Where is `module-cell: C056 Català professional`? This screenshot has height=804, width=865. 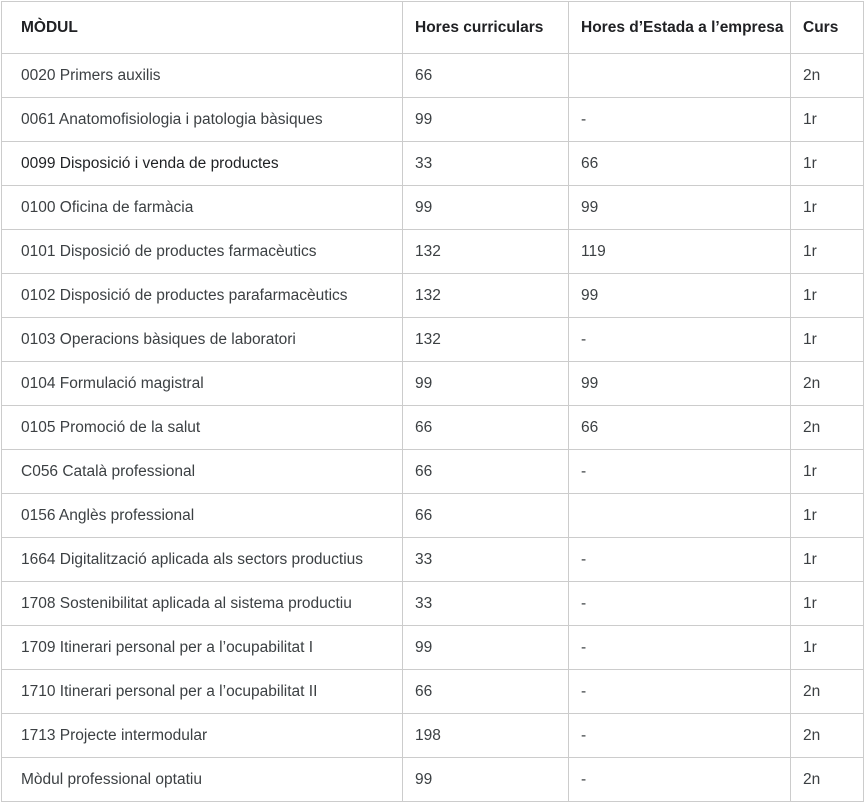
module-cell: C056 Català professional is located at coordinates (202, 471).